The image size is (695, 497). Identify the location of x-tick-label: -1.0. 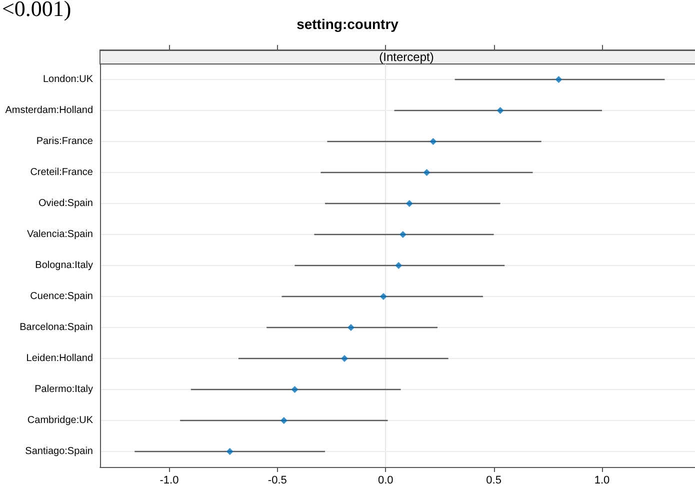
(169, 480).